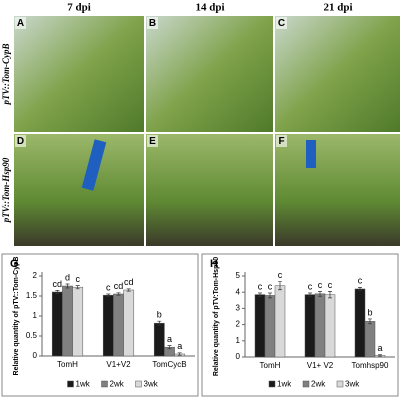  I want to click on panel-letter: G, so click(14, 264).